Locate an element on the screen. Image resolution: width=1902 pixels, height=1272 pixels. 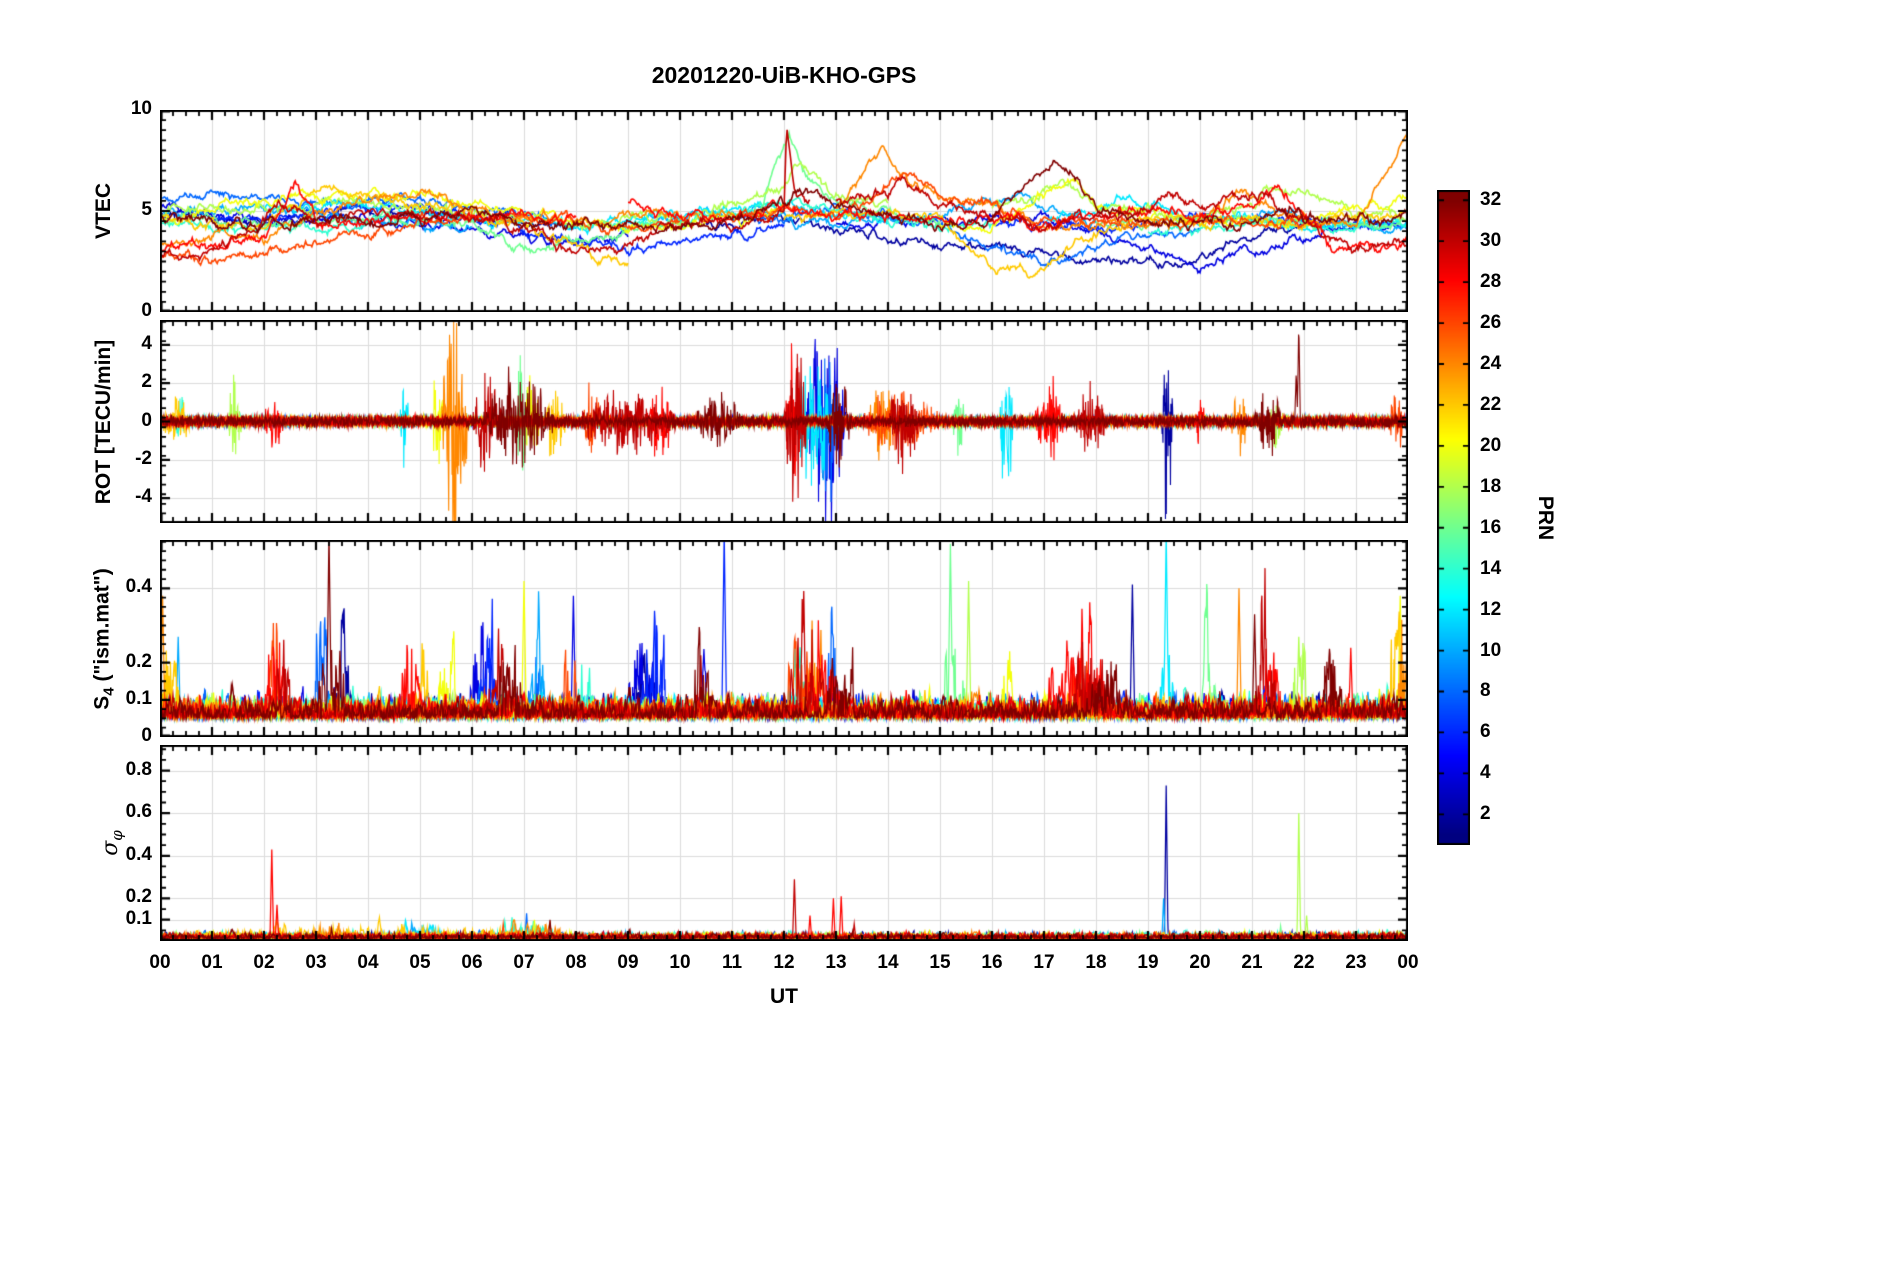
ytick-sigma-0.2: 0.2 is located at coordinates (138, 897).